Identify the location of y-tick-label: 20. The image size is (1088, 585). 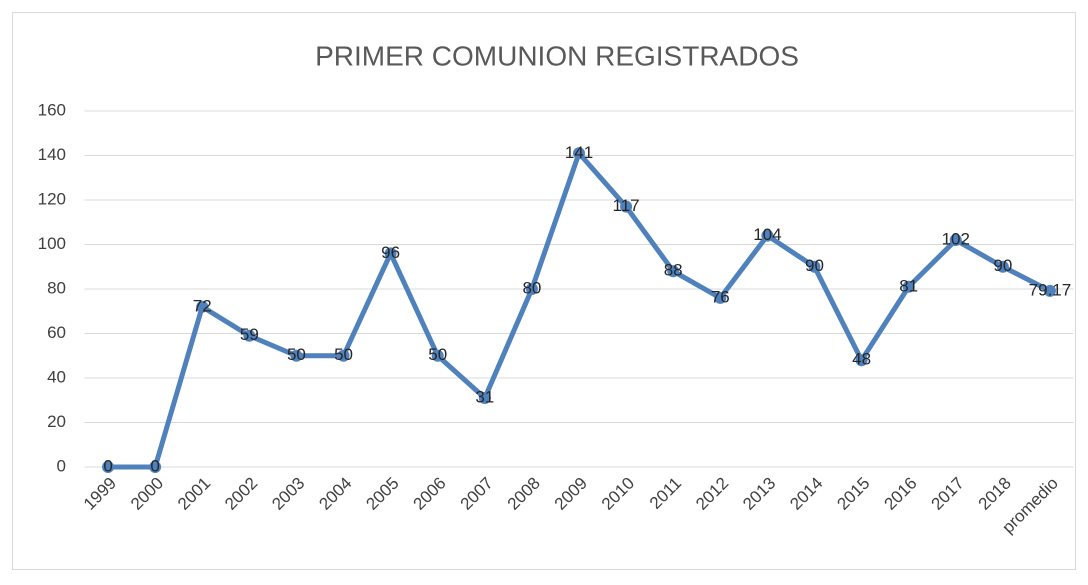
(56, 421).